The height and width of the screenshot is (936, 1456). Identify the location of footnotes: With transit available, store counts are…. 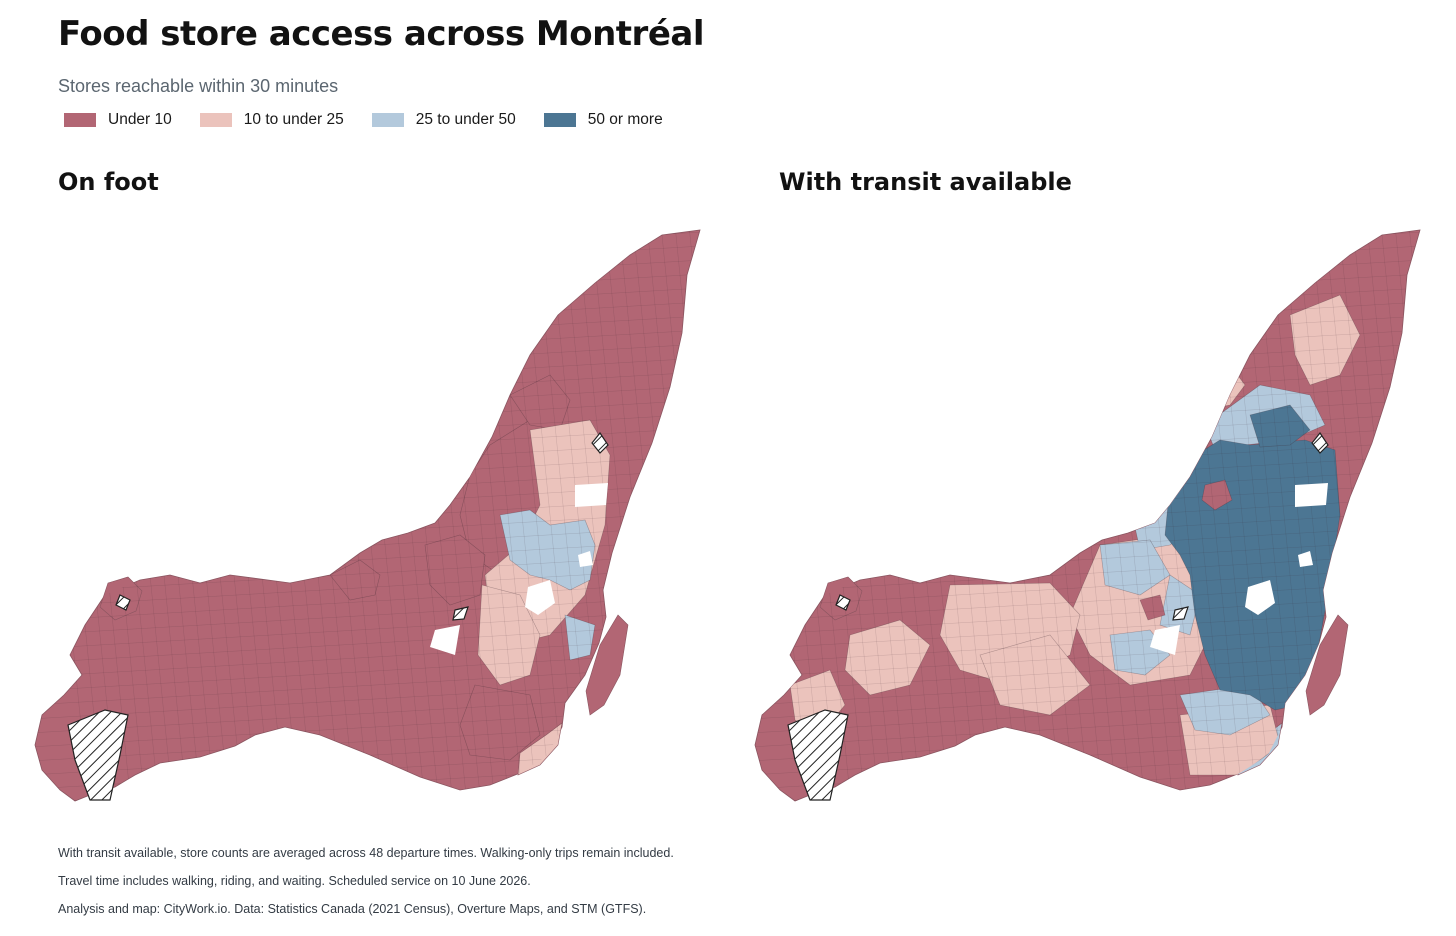
(366, 888).